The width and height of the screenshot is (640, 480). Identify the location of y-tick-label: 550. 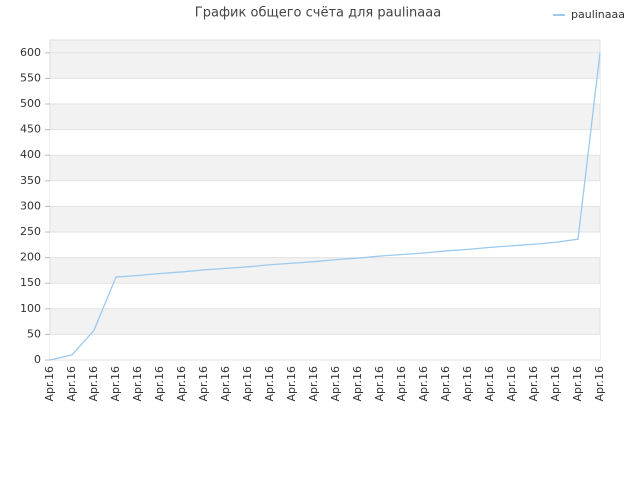
(30, 77).